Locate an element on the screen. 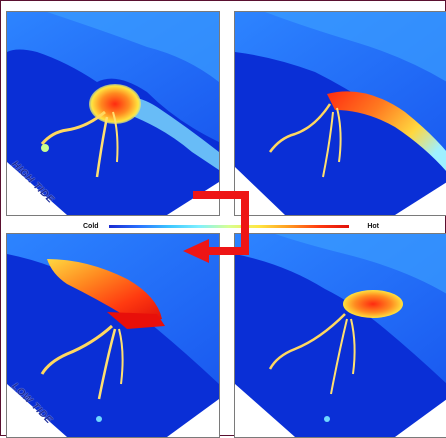  cycle-arrow-icon is located at coordinates (216, 227).